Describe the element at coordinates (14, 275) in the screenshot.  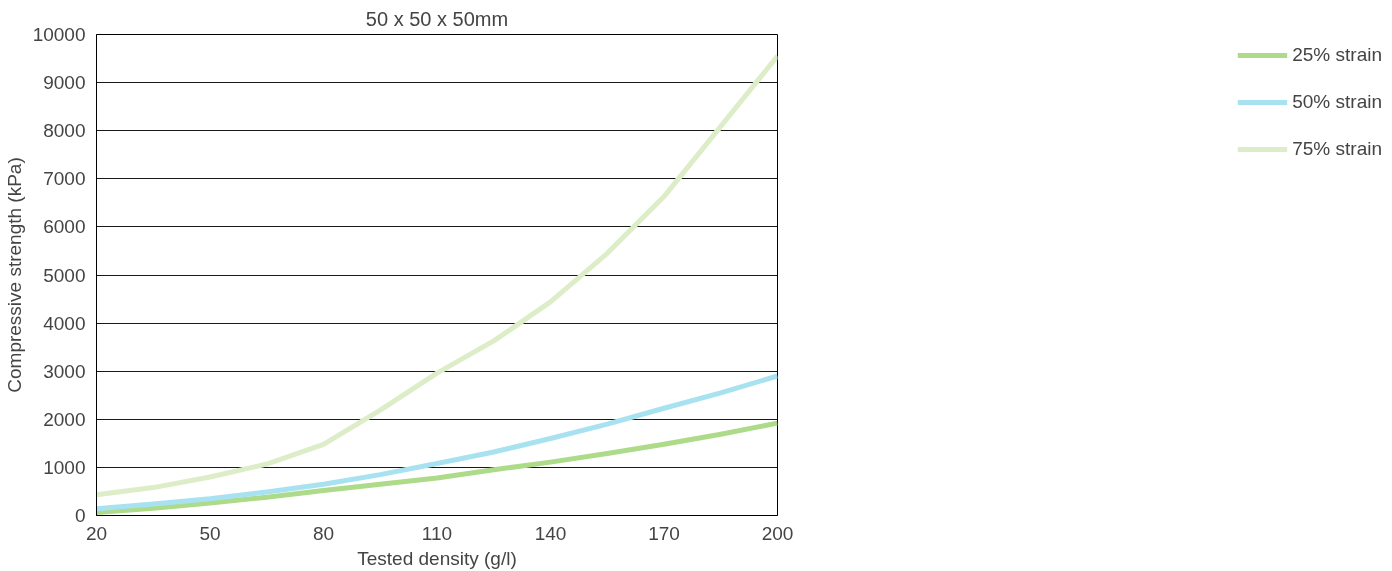
I see `y-axis-title: Compressive strength (kPa)` at that location.